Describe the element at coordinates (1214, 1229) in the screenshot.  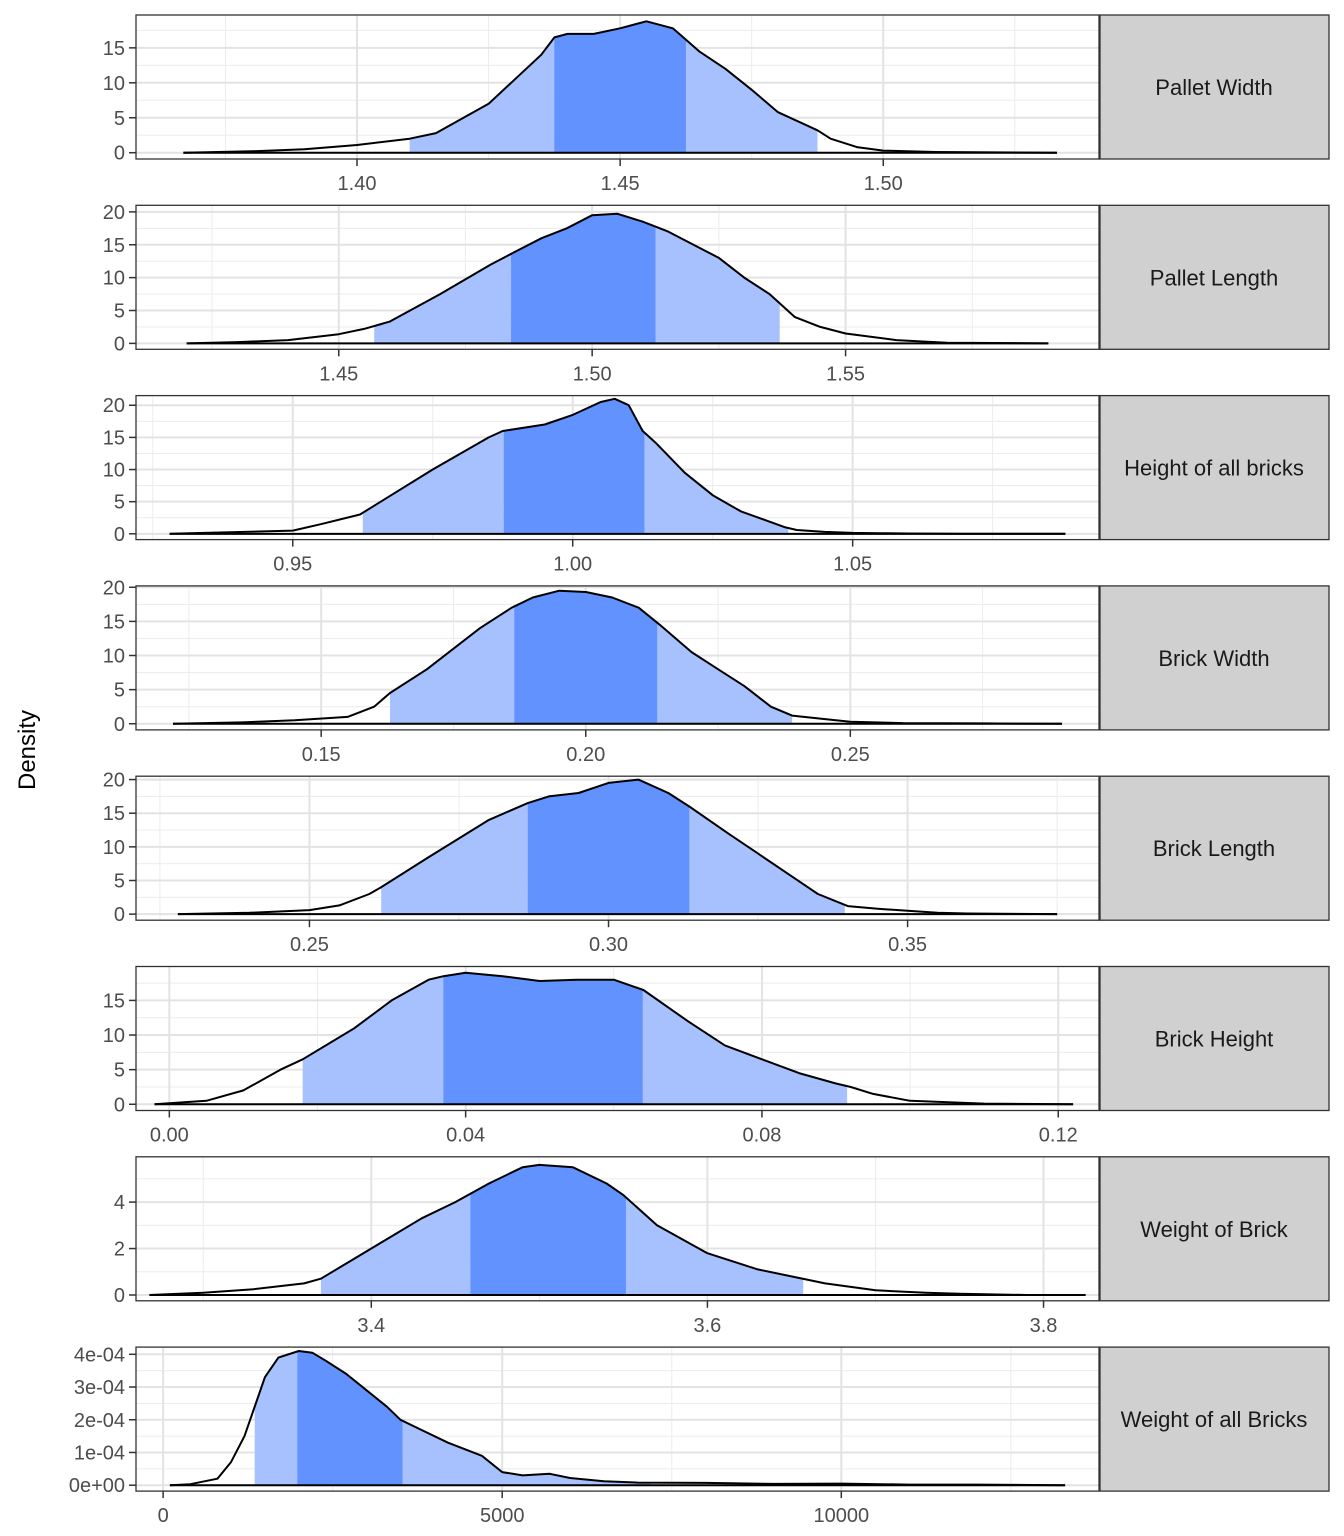
I see `facet-strip-label: Weight of Brick` at that location.